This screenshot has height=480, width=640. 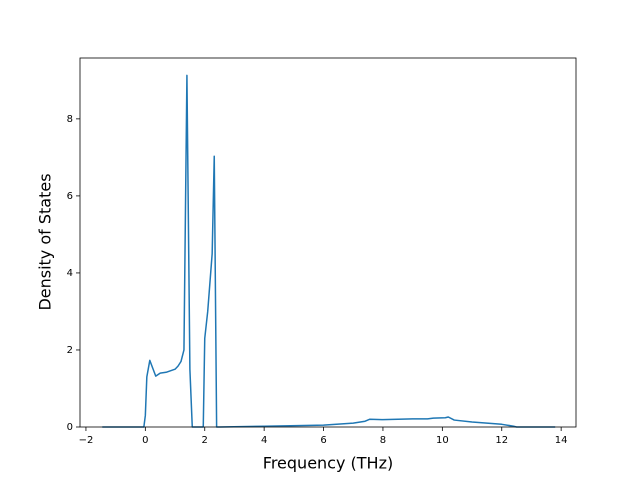 What do you see at coordinates (70, 119) in the screenshot?
I see `y-tick-label: 8` at bounding box center [70, 119].